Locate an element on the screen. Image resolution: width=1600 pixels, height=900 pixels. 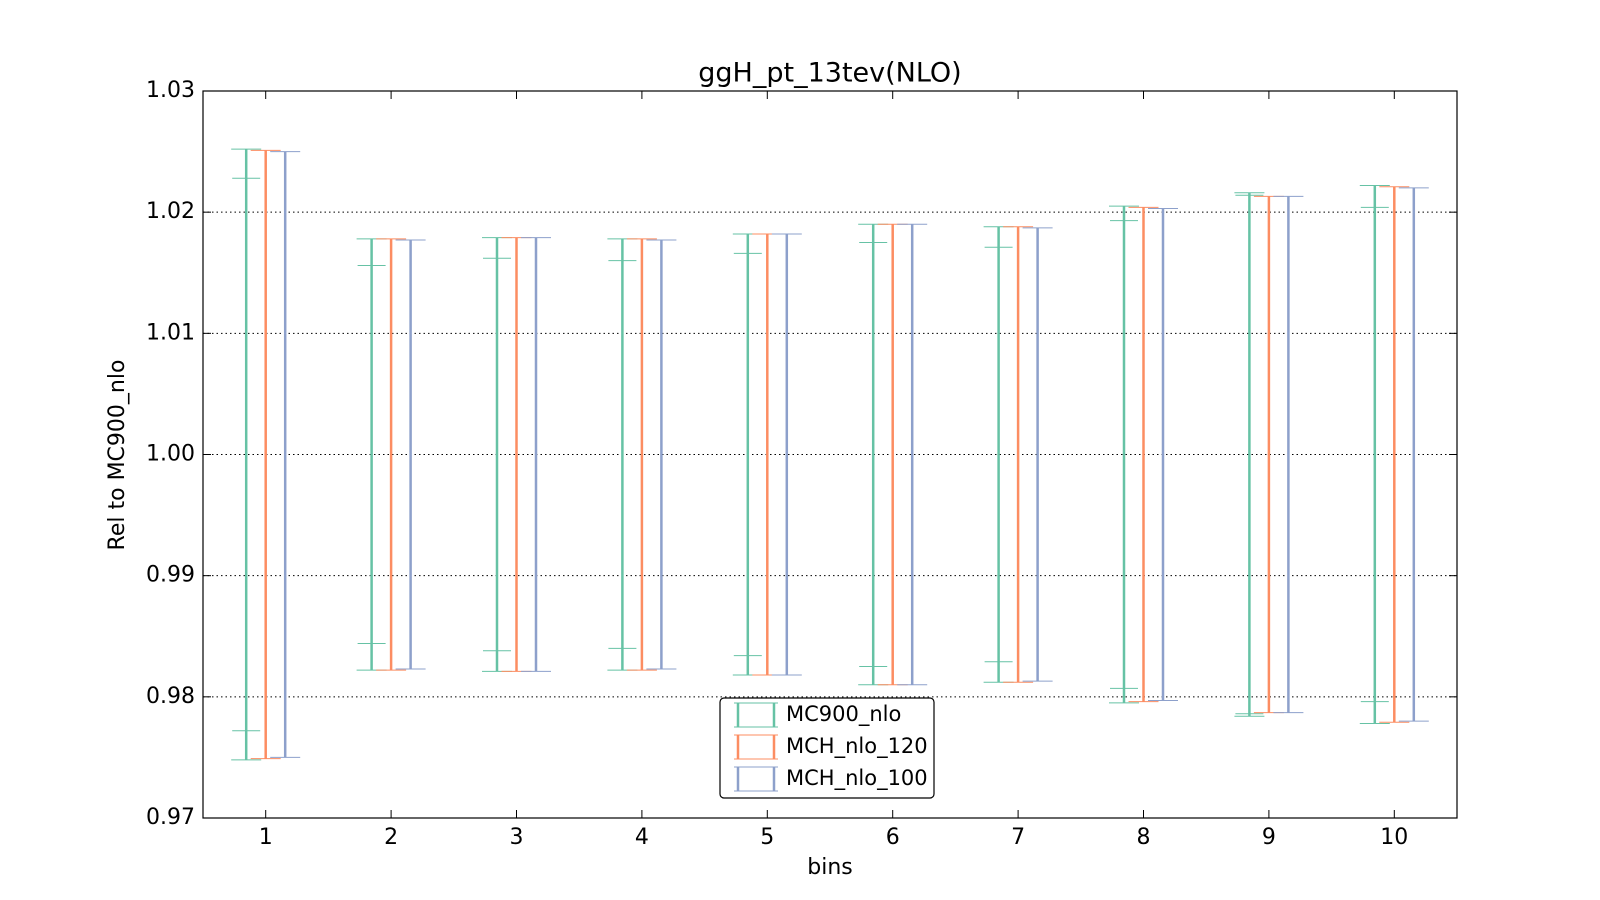
x-axis-label: bins is located at coordinates (829, 867).